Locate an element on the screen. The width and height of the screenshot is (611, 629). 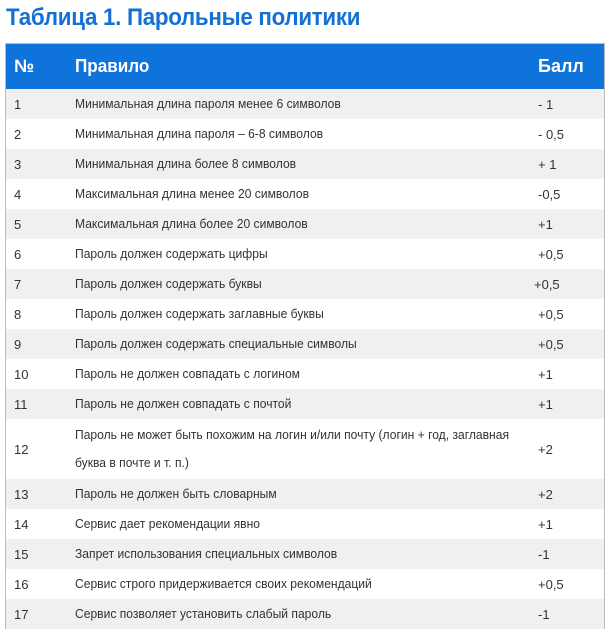
table-header-row: № Правило Балл is located at coordinates (305, 66).